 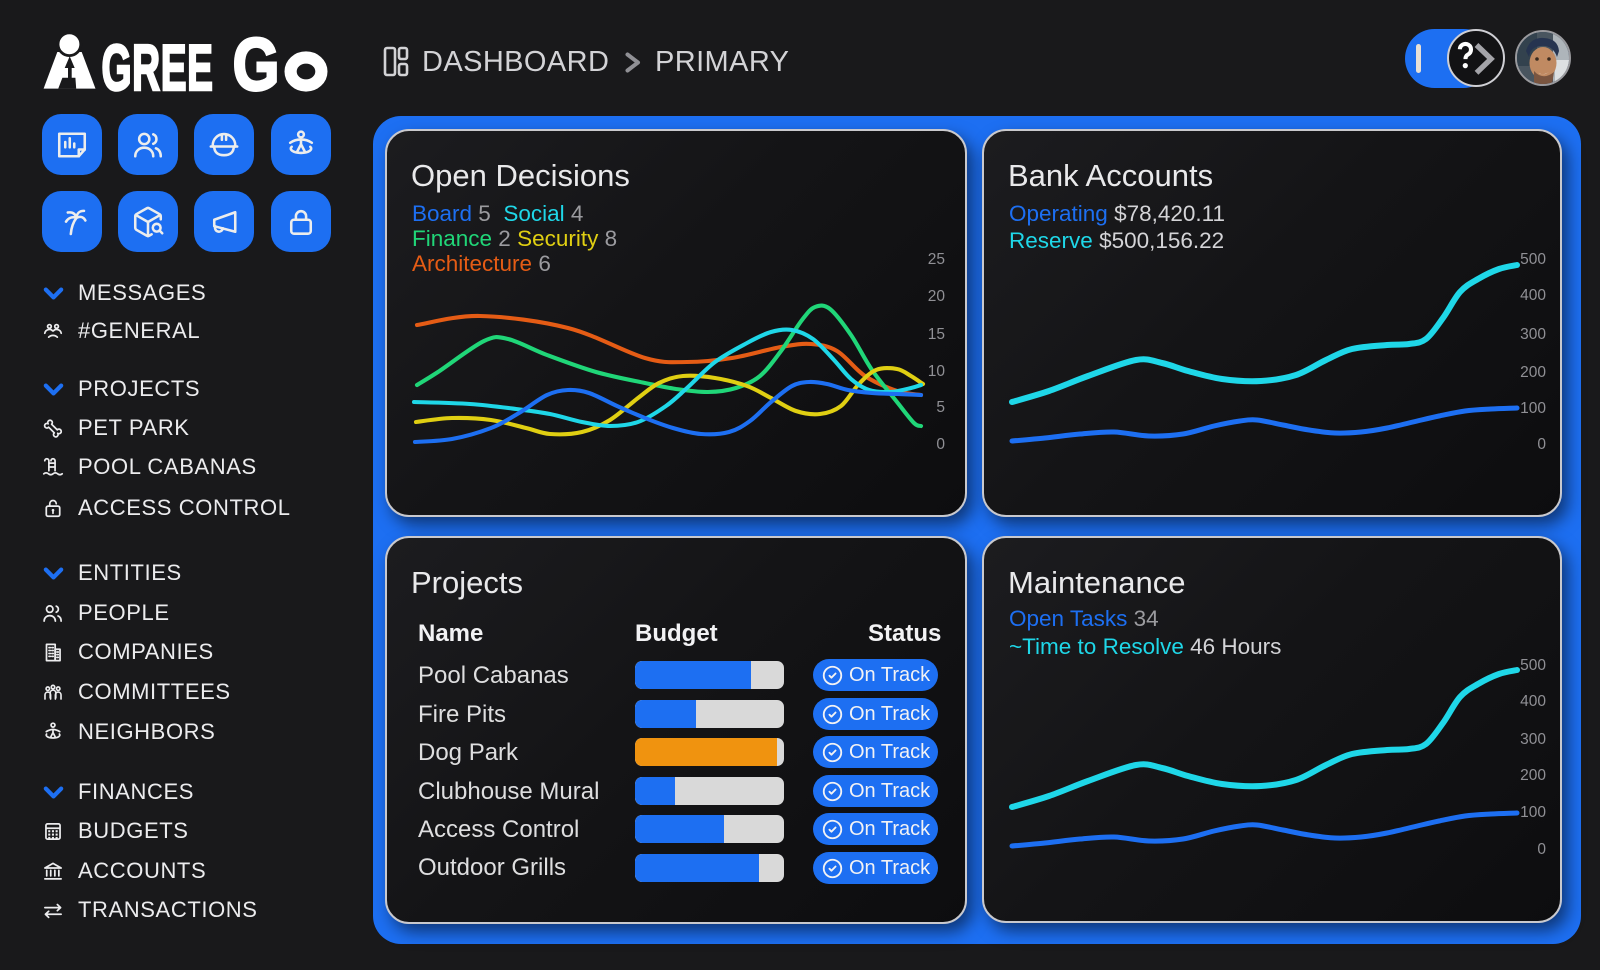 I want to click on svg-text: 20, so click(x=937, y=296).